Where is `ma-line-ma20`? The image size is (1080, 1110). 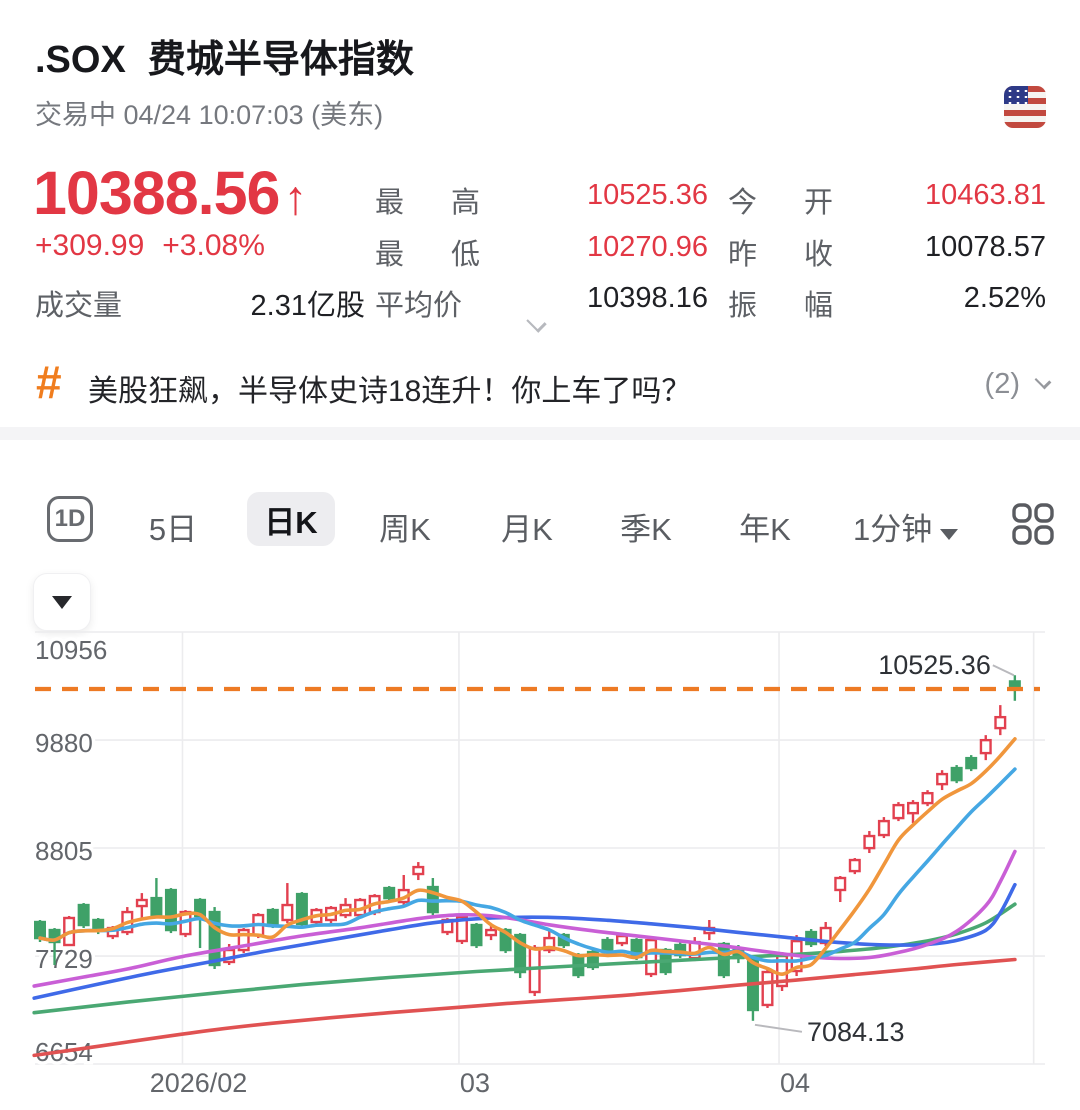 ma-line-ma20 is located at coordinates (524, 918).